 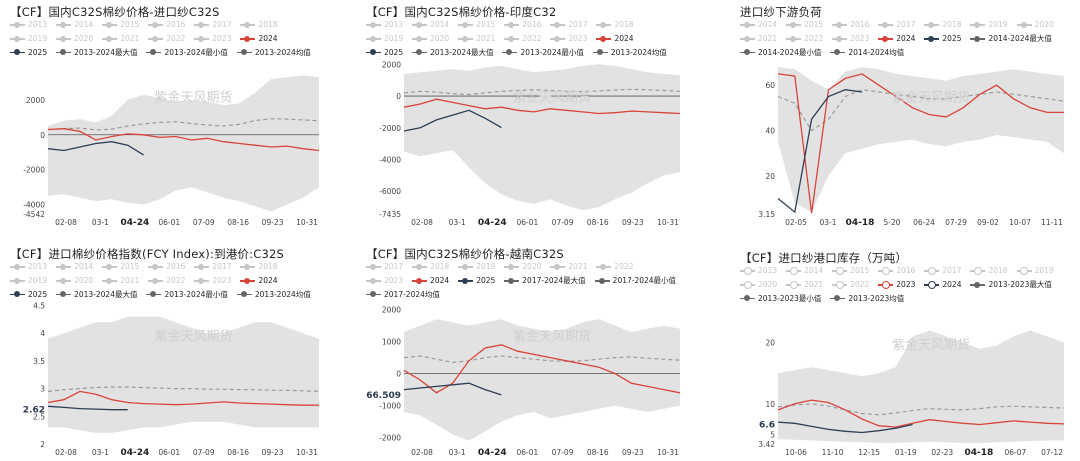 I want to click on legend-item-2014-2024avg: 2014-2024均值, so click(x=867, y=53).